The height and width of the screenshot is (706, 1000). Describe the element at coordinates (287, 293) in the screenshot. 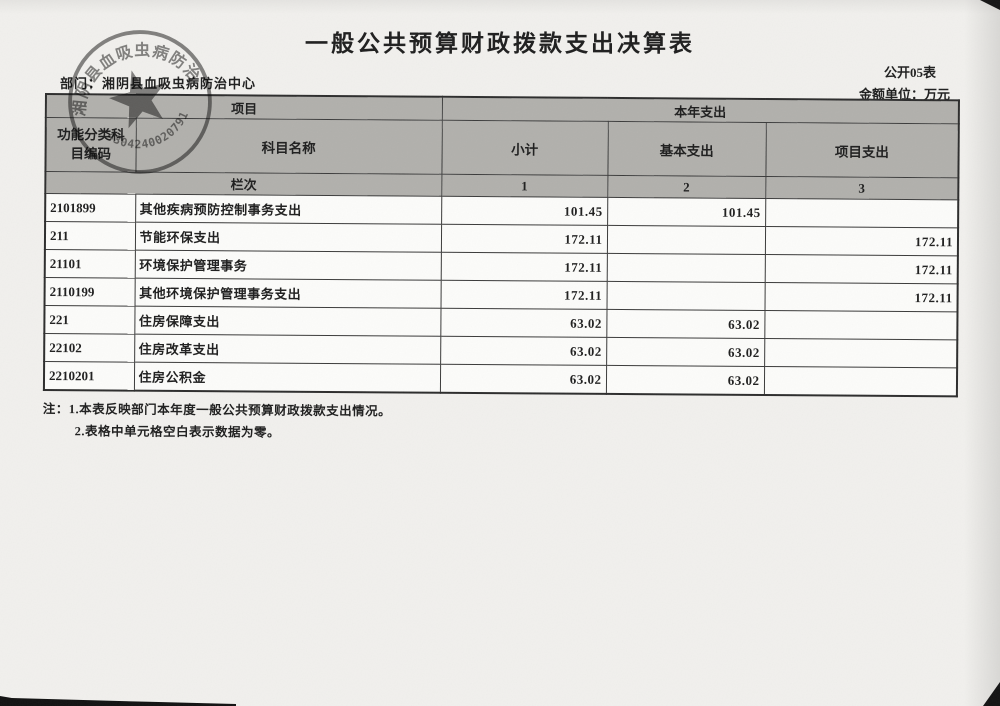

I see `cell-subject-name: 其他环境保护管理事务支出` at that location.